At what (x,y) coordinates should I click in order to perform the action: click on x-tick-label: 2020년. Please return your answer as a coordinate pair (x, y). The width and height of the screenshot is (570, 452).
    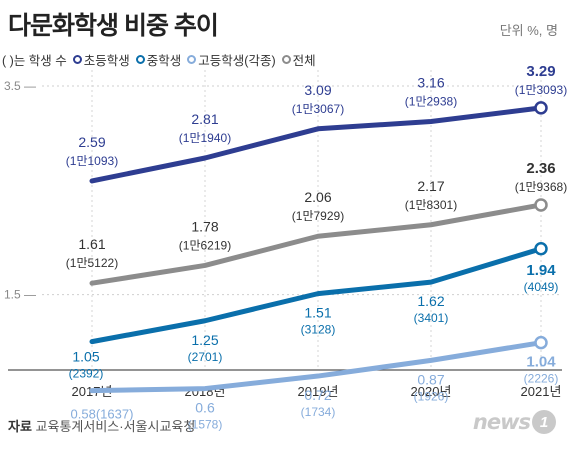
    Looking at the image, I should click on (431, 391).